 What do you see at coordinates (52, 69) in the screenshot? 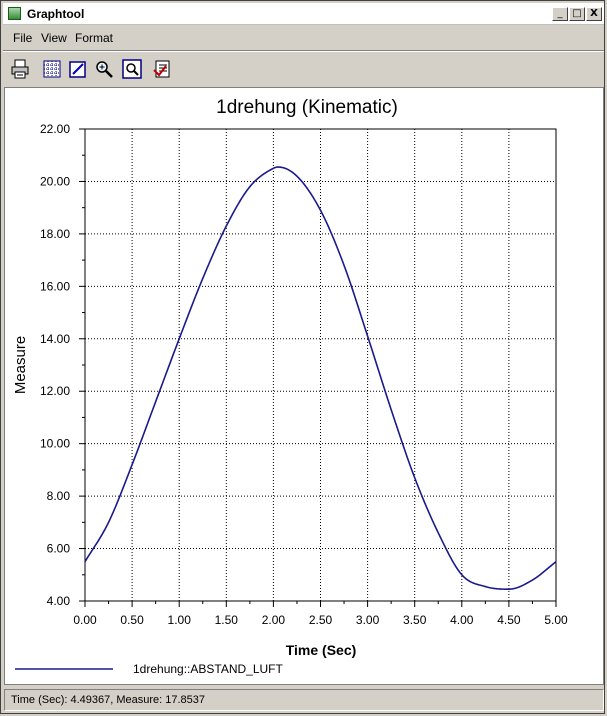
I see `grid-icon` at bounding box center [52, 69].